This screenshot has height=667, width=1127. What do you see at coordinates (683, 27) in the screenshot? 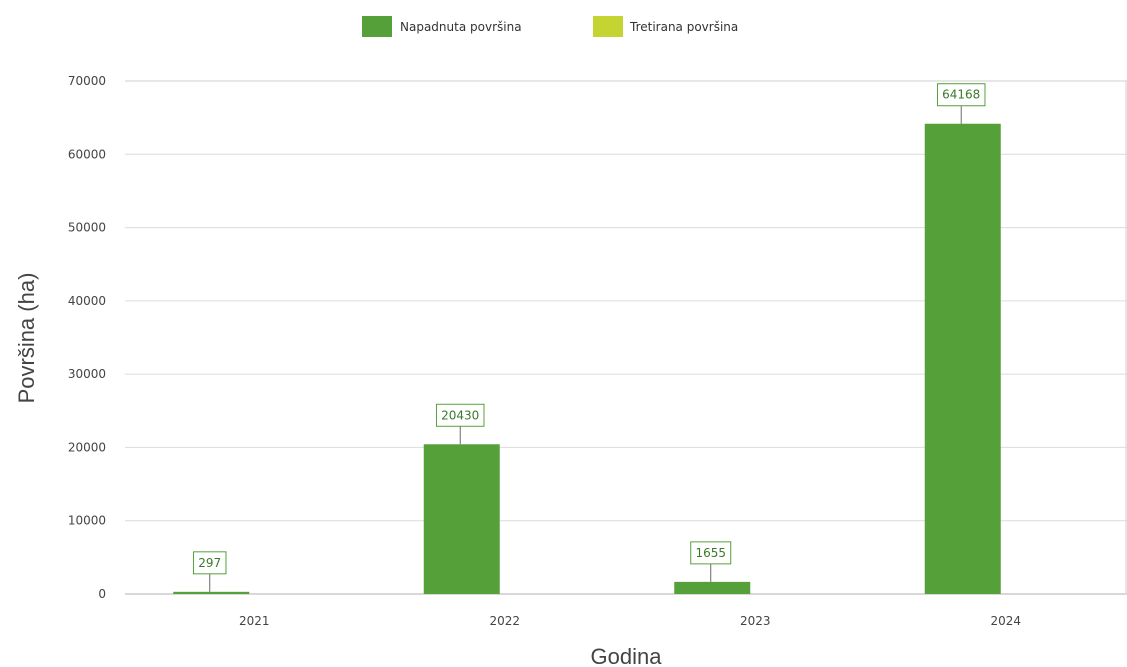
I see `legend-label-tretirana: Tretirana površina` at bounding box center [683, 27].